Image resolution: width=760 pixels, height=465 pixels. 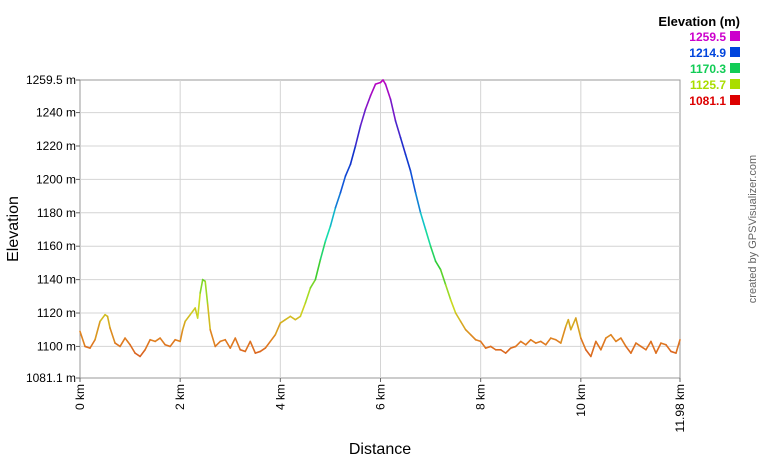 What do you see at coordinates (56, 346) in the screenshot?
I see `y-tick-label: 1100 m` at bounding box center [56, 346].